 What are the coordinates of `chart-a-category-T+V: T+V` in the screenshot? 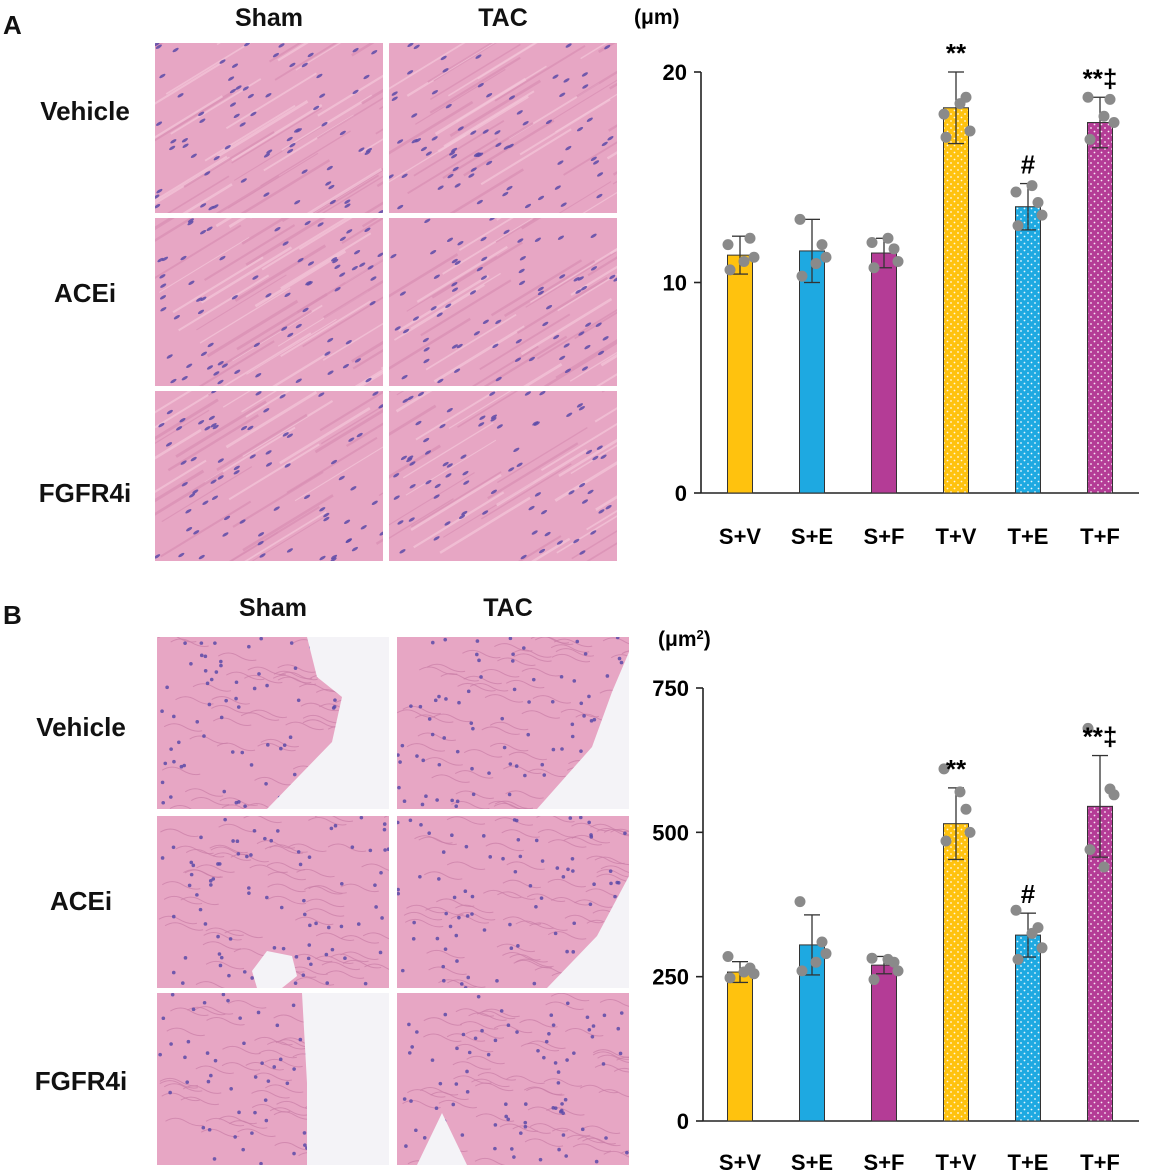 It's located at (956, 536).